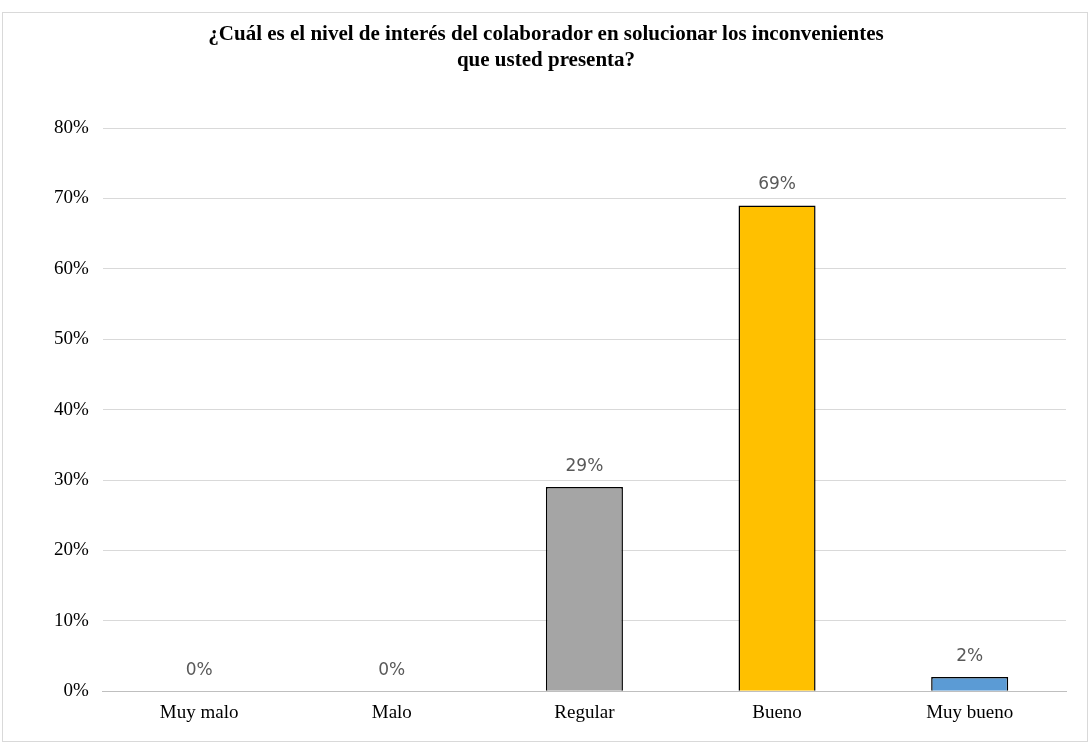 This screenshot has height=746, width=1092. Describe the element at coordinates (71, 549) in the screenshot. I see `y-tick-label: 20%` at that location.